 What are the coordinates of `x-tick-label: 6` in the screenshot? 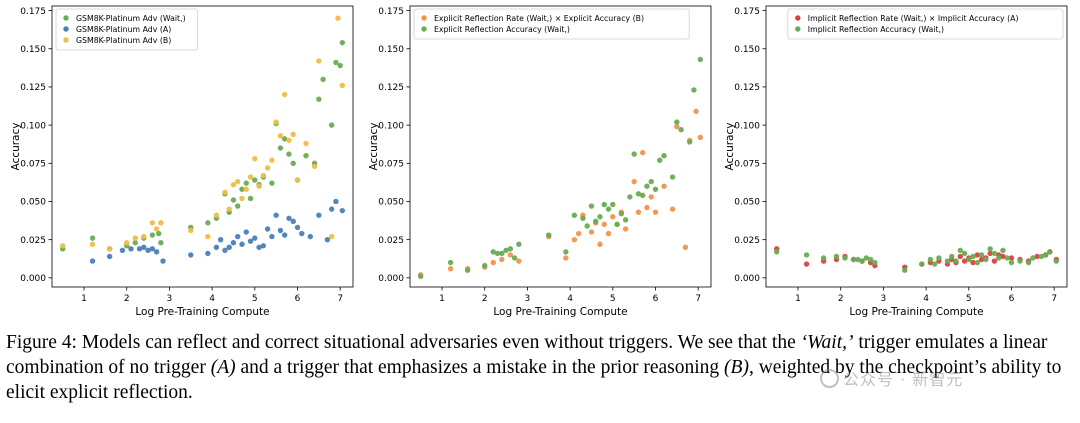 It's located at (656, 299).